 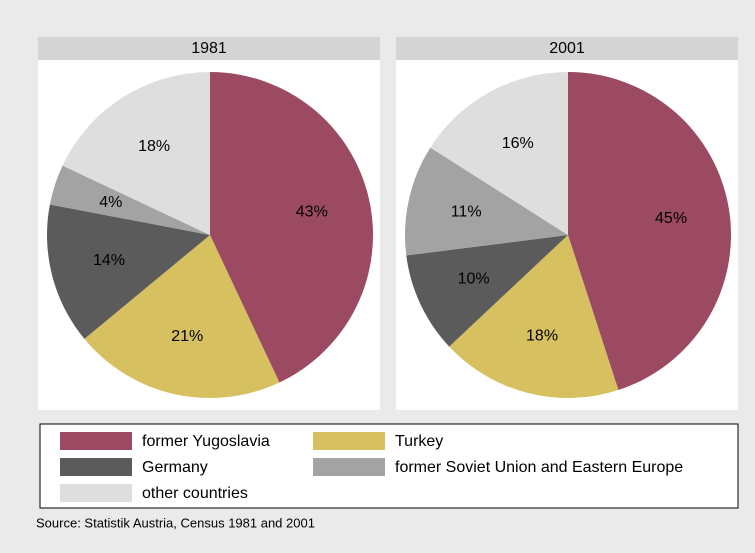 I want to click on slice-label: 21%, so click(x=187, y=336).